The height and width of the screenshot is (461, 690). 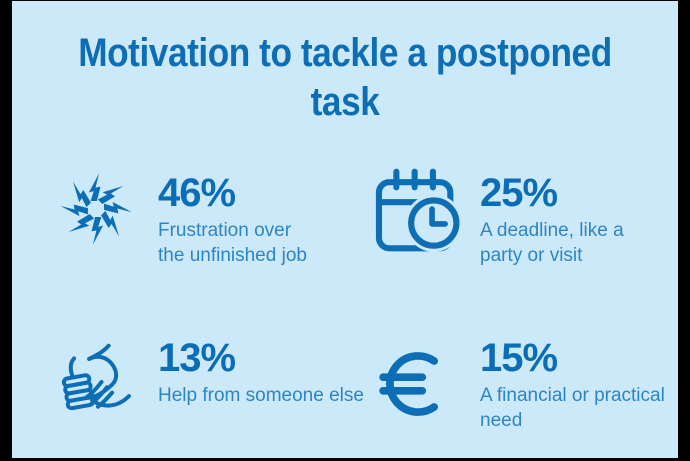 What do you see at coordinates (418, 384) in the screenshot?
I see `euro-icon` at bounding box center [418, 384].